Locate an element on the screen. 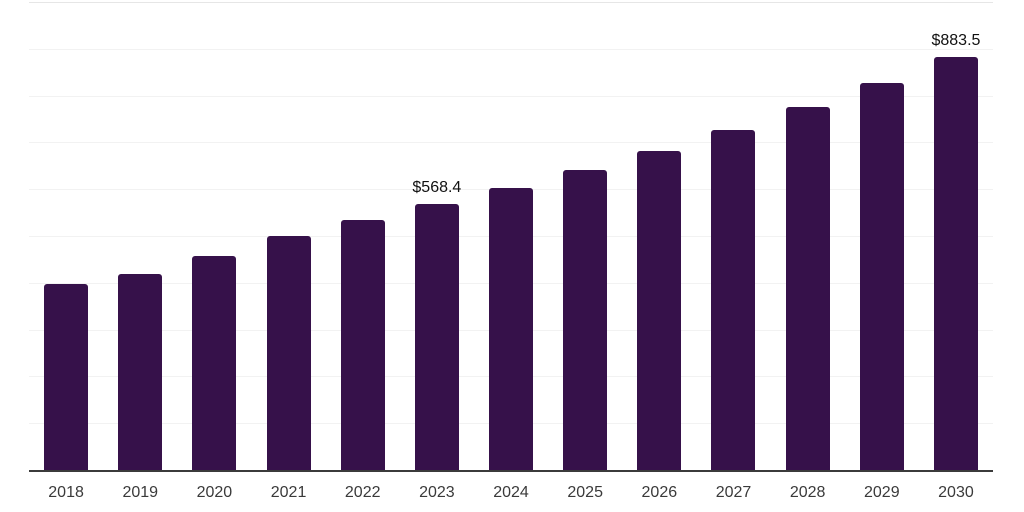 This screenshot has width=1024, height=512. bar-slot-2029 is located at coordinates (882, 235).